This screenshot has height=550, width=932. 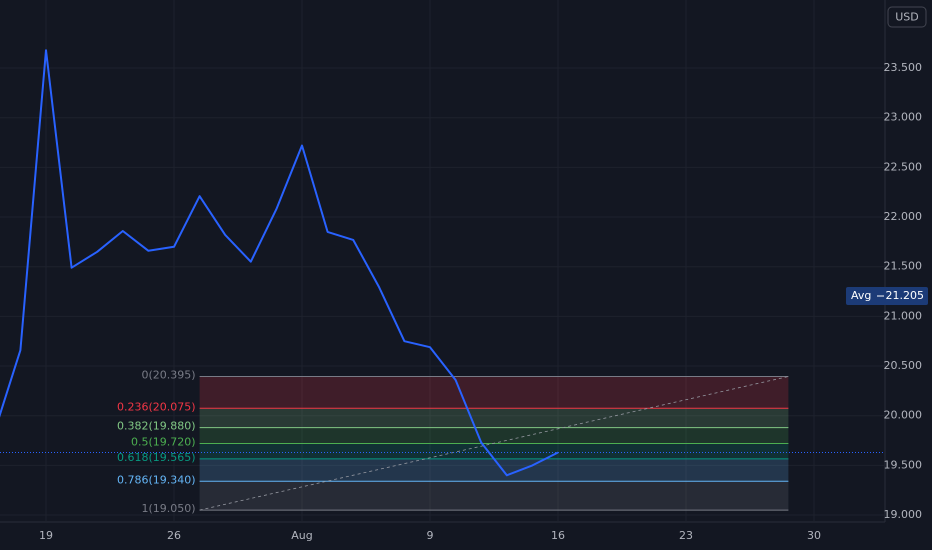 What do you see at coordinates (814, 535) in the screenshot?
I see `x-tick-label: 30` at bounding box center [814, 535].